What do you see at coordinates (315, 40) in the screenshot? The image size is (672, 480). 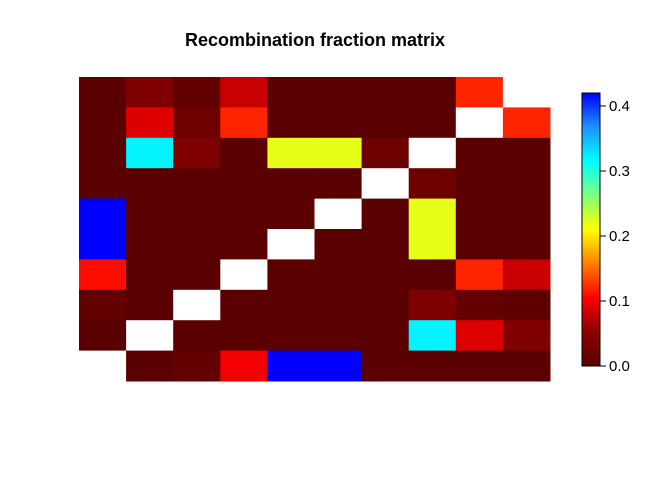 I see `chart-title: Recombination fraction matrix` at bounding box center [315, 40].